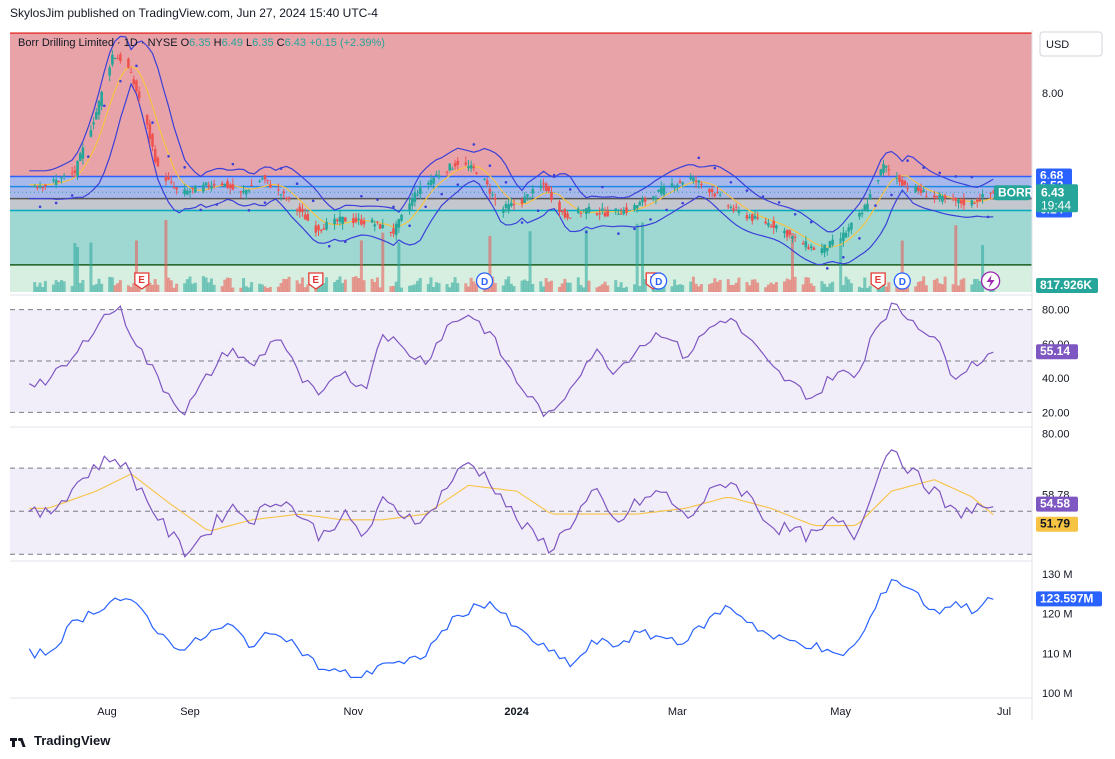  What do you see at coordinates (1071, 44) in the screenshot?
I see `currency-selector` at bounding box center [1071, 44].